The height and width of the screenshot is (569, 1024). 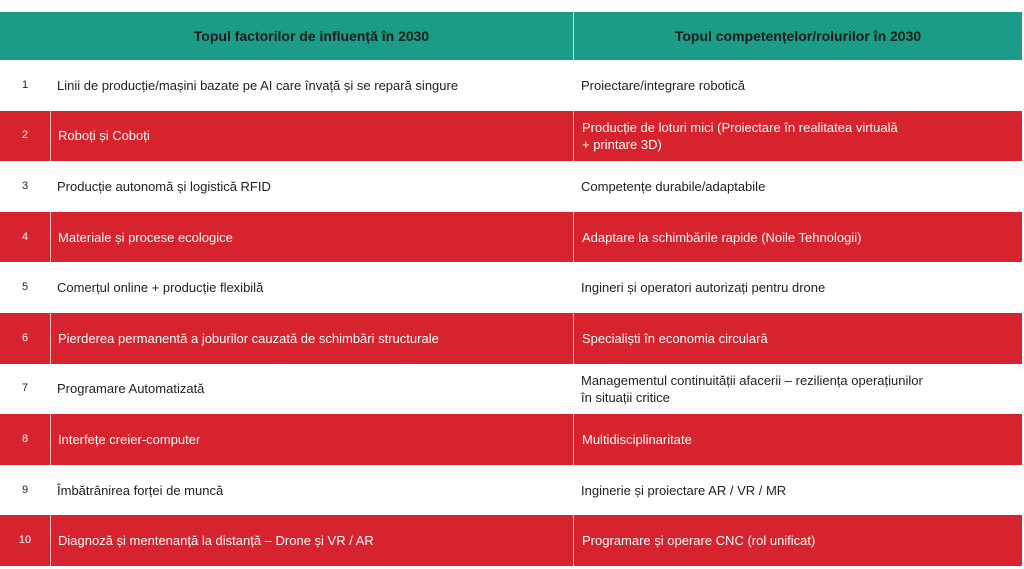 I want to click on row-number: 3, so click(x=25, y=185).